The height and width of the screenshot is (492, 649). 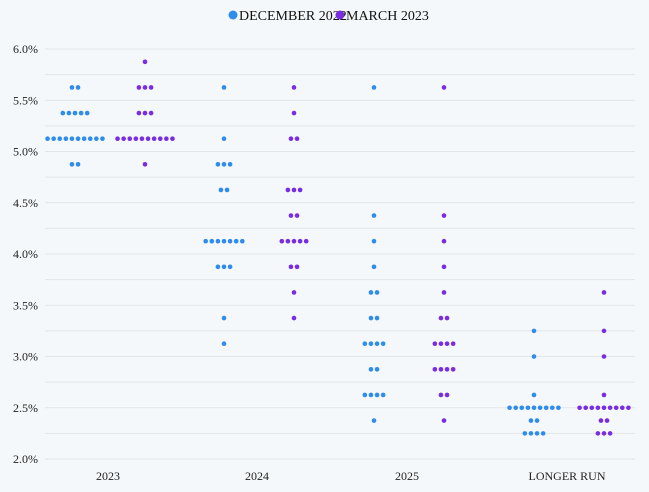 What do you see at coordinates (25, 100) in the screenshot?
I see `y-tick-label: 5.5%` at bounding box center [25, 100].